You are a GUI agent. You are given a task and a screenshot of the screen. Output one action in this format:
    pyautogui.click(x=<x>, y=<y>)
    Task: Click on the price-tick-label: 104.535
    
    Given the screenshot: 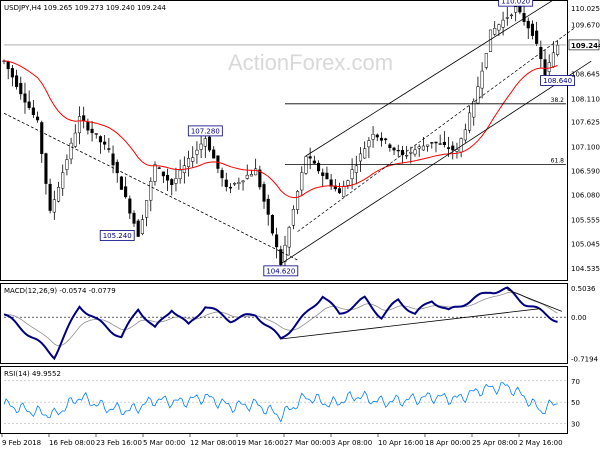 What is the action you would take?
    pyautogui.click(x=585, y=269)
    